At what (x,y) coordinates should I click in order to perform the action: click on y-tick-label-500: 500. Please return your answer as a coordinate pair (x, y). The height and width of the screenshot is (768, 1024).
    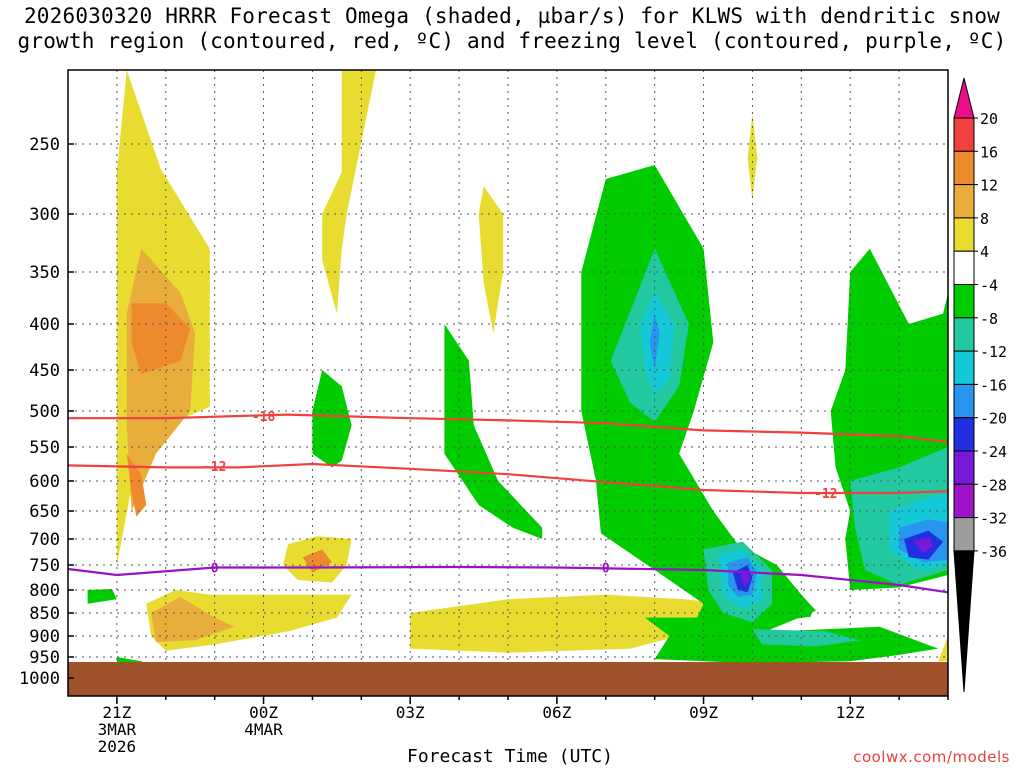
    Looking at the image, I should click on (44, 412).